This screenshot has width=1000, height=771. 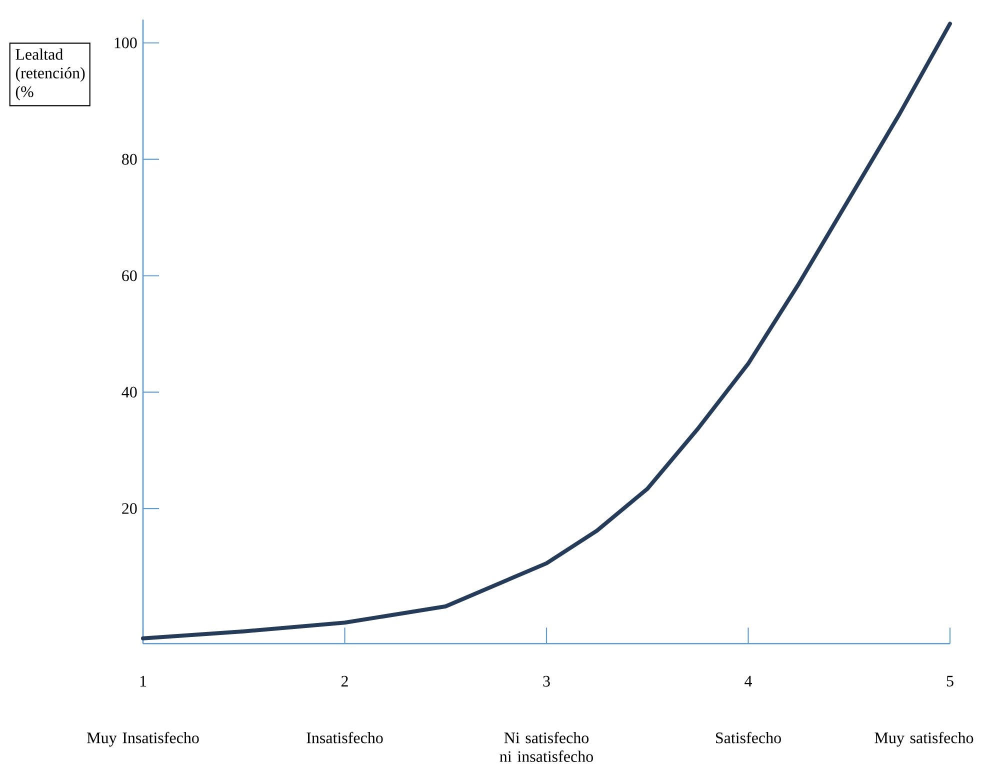 I want to click on y-axis-title: Lealtad (retención) (%, so click(x=50, y=74).